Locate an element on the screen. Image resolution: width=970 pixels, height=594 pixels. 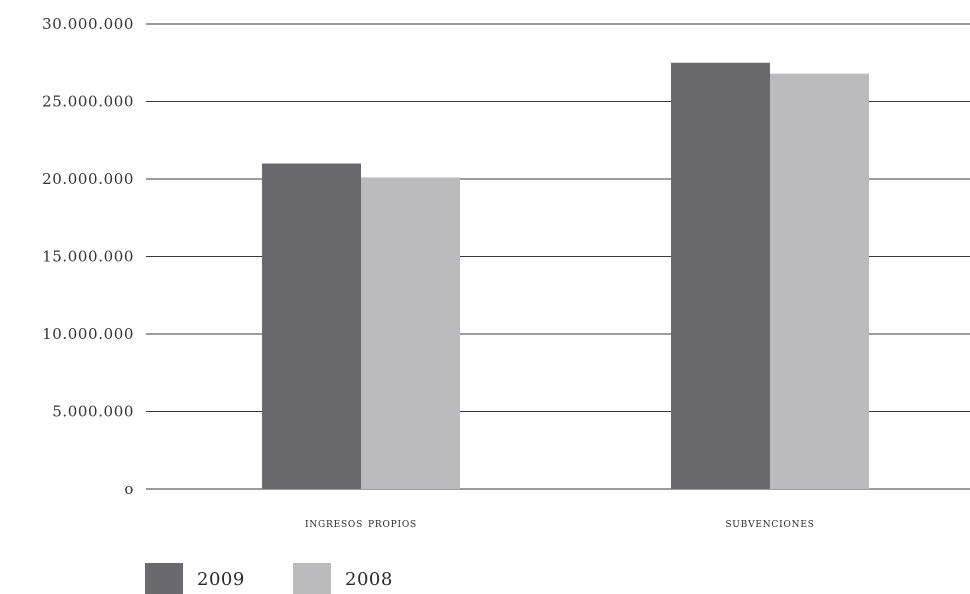
legend-swatch-2008 is located at coordinates (312, 578).